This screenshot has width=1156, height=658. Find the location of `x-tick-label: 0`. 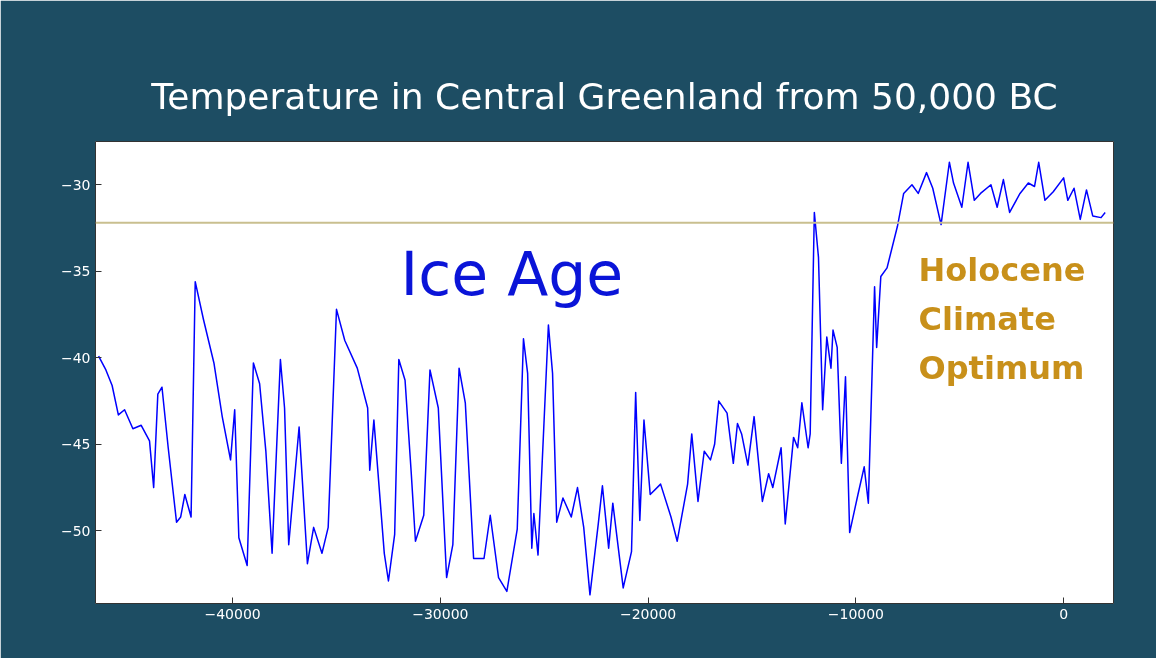

x-tick-label: 0 is located at coordinates (1064, 613).